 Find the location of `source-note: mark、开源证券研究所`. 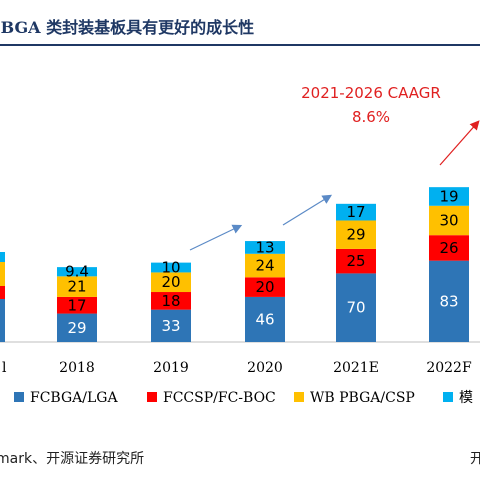

source-note: mark、开源证券研究所 is located at coordinates (72, 459).